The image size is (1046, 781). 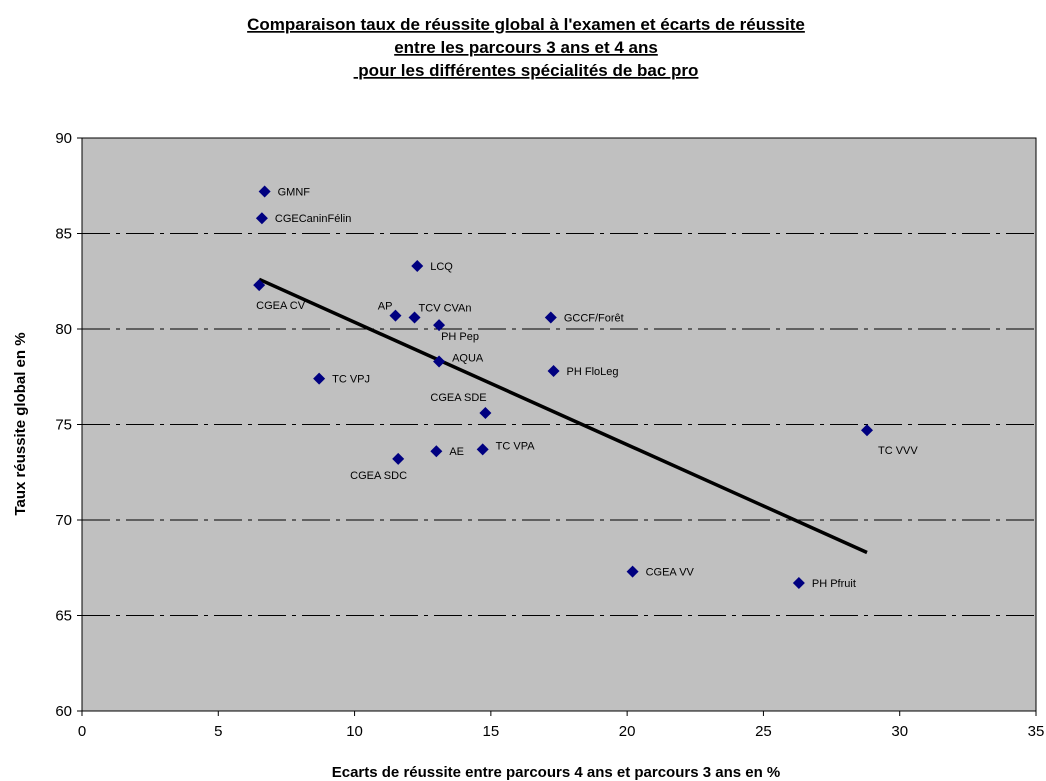 What do you see at coordinates (1036, 731) in the screenshot?
I see `x-tick-label-35: 35` at bounding box center [1036, 731].